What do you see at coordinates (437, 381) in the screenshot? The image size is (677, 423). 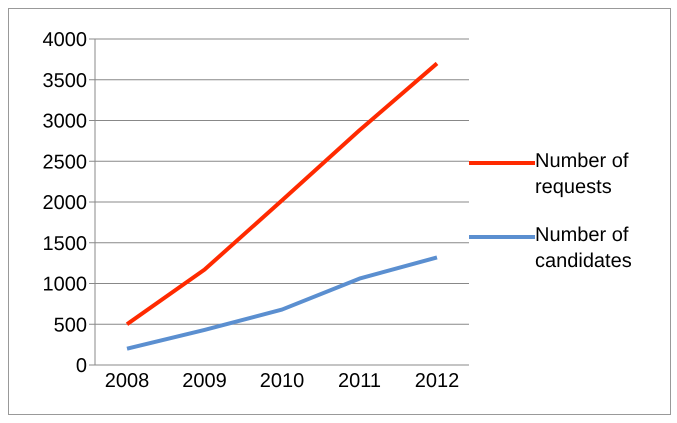 I see `x-tick-label: 2012` at bounding box center [437, 381].